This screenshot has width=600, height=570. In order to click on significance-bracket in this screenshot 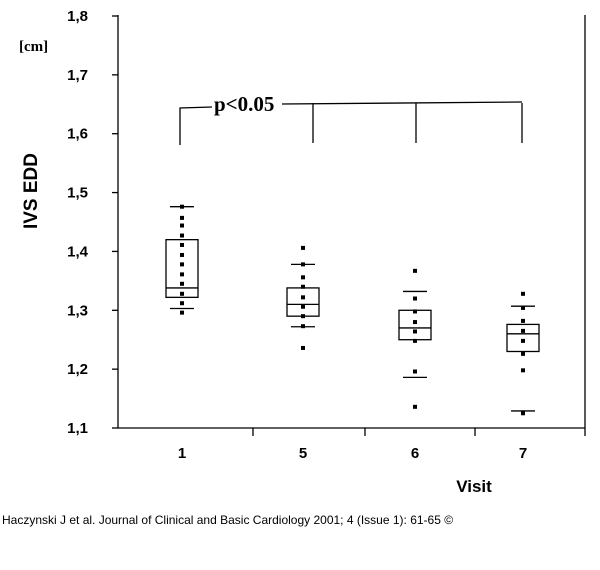, I will do `click(351, 123)`.